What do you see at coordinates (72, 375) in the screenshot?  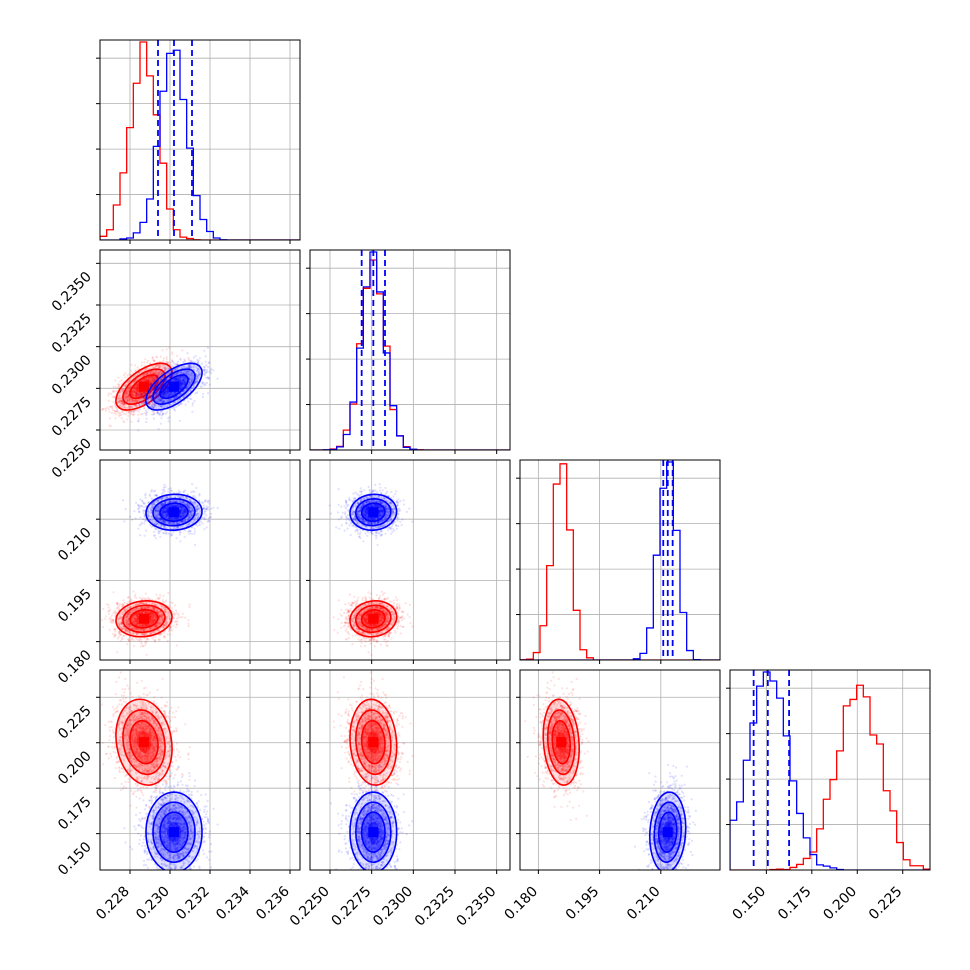 I see `y-tick-label: 0.2300` at bounding box center [72, 375].